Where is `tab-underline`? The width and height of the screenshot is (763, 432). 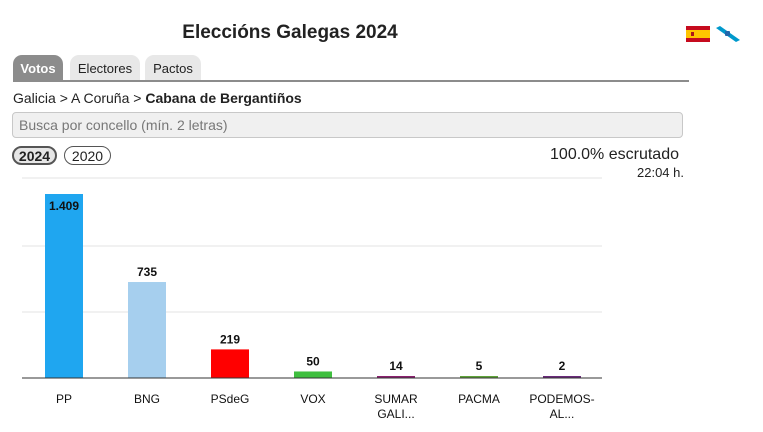 tab-underline is located at coordinates (351, 81).